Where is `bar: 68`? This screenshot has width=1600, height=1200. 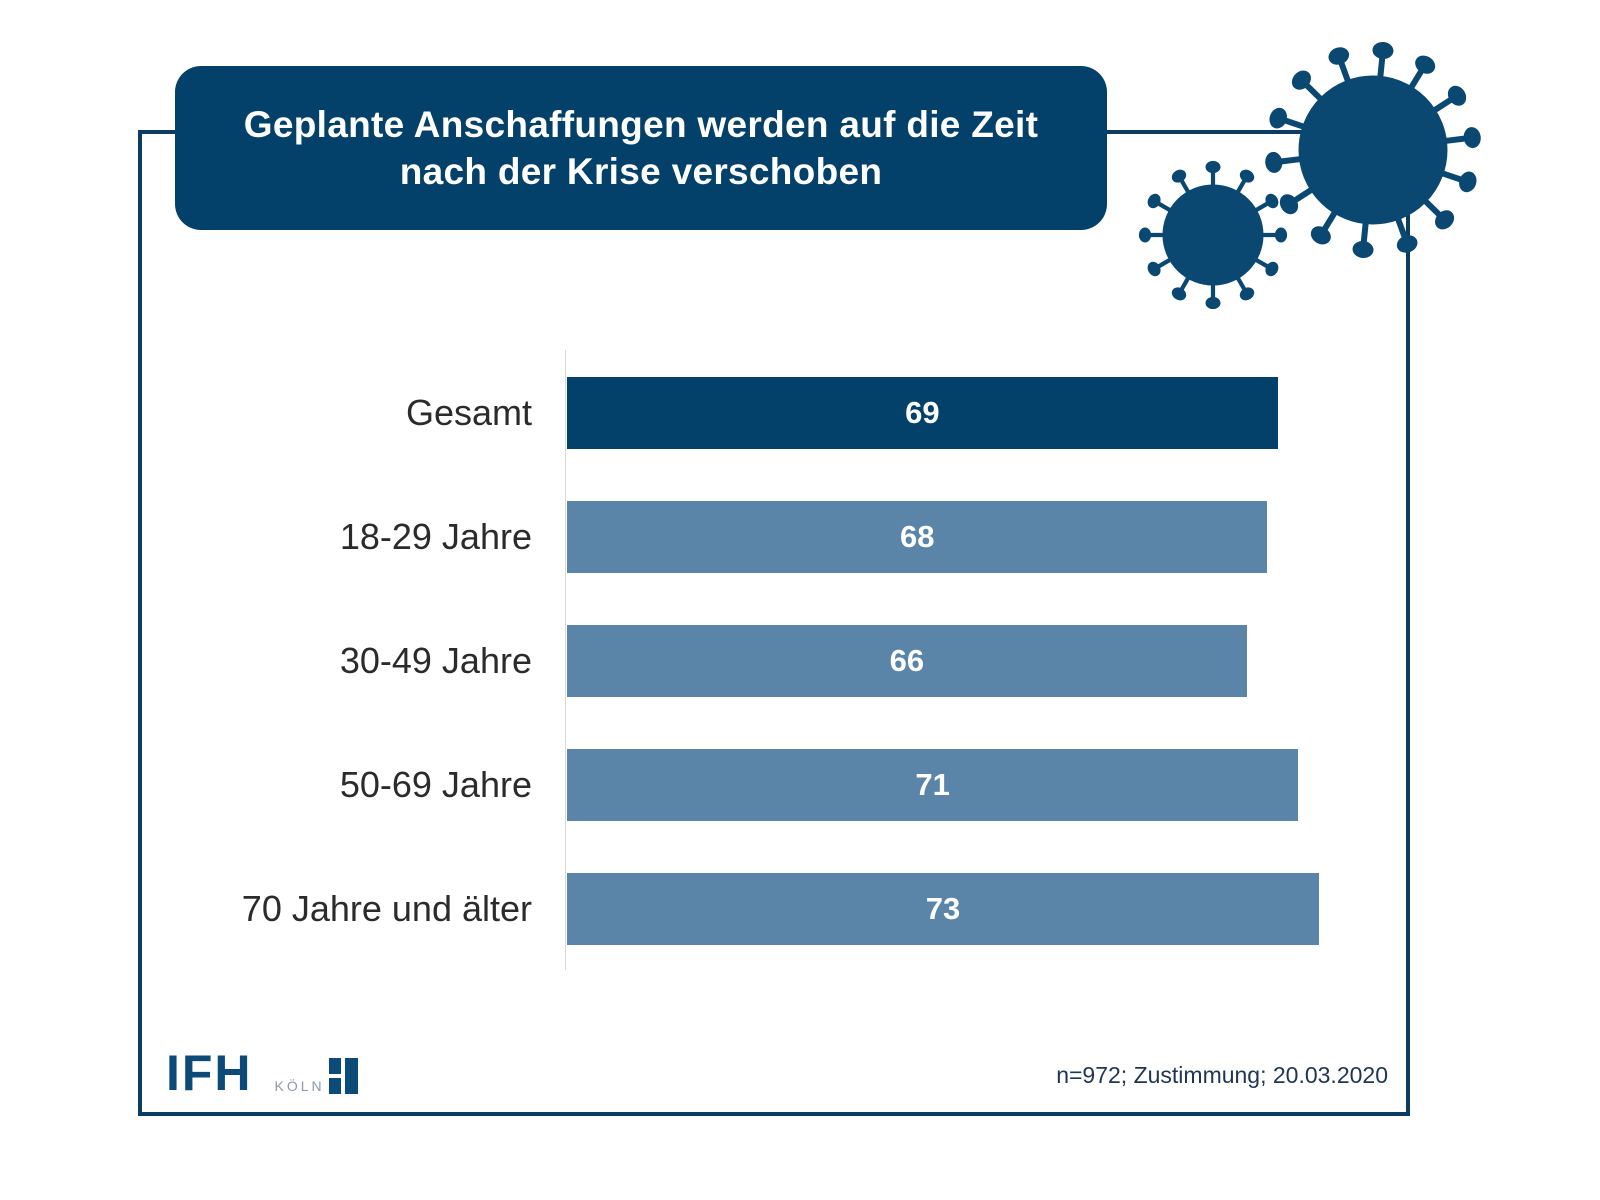
bar: 68 is located at coordinates (917, 537).